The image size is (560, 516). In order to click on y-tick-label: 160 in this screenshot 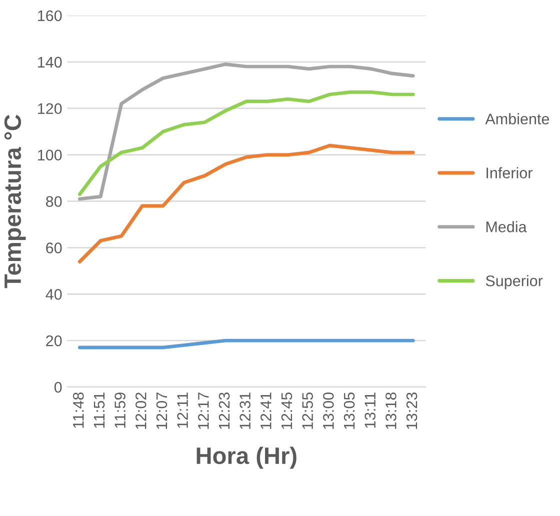, I will do `click(50, 16)`.